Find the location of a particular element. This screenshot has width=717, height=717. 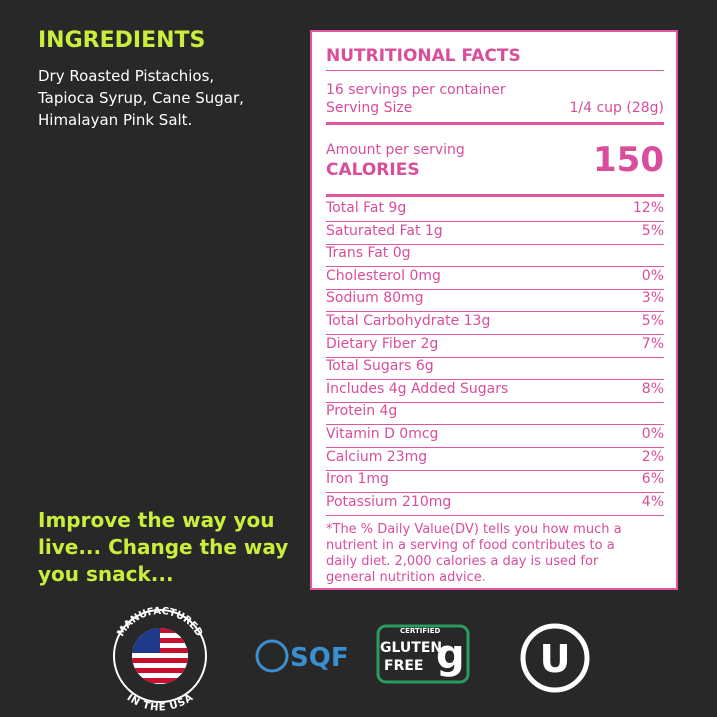

nutrient-dv: 6% is located at coordinates (652, 479).